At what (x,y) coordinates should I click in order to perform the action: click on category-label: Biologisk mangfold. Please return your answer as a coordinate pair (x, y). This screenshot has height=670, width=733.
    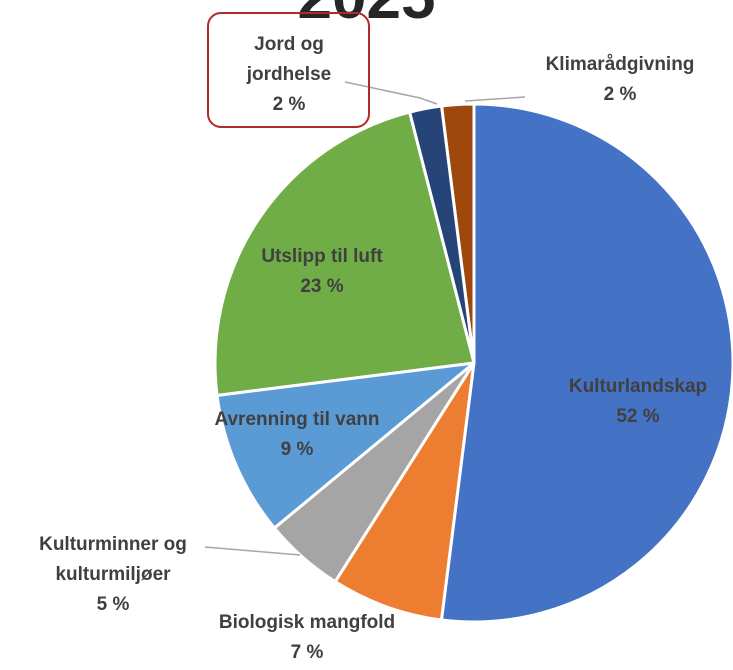
    Looking at the image, I should click on (307, 622).